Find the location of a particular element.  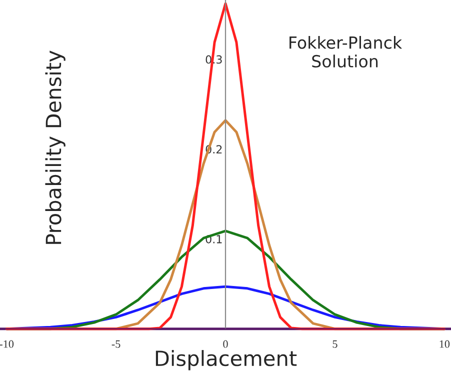

x-tick-label: 10 is located at coordinates (445, 344).